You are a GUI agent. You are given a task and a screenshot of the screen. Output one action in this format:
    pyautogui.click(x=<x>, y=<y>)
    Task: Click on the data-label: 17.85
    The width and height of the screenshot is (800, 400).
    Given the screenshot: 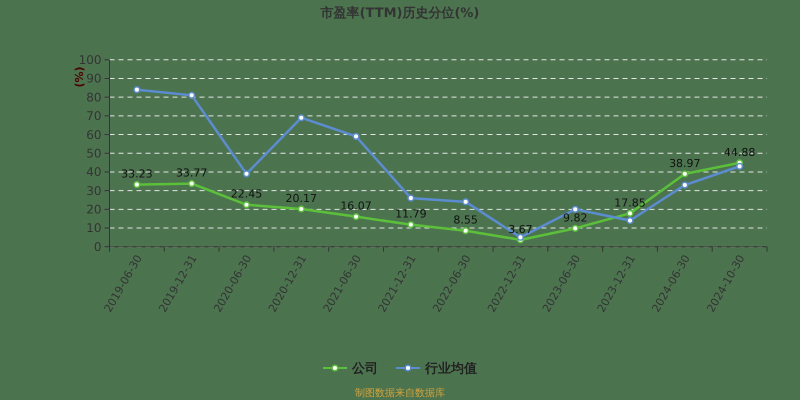 What is the action you would take?
    pyautogui.click(x=630, y=203)
    